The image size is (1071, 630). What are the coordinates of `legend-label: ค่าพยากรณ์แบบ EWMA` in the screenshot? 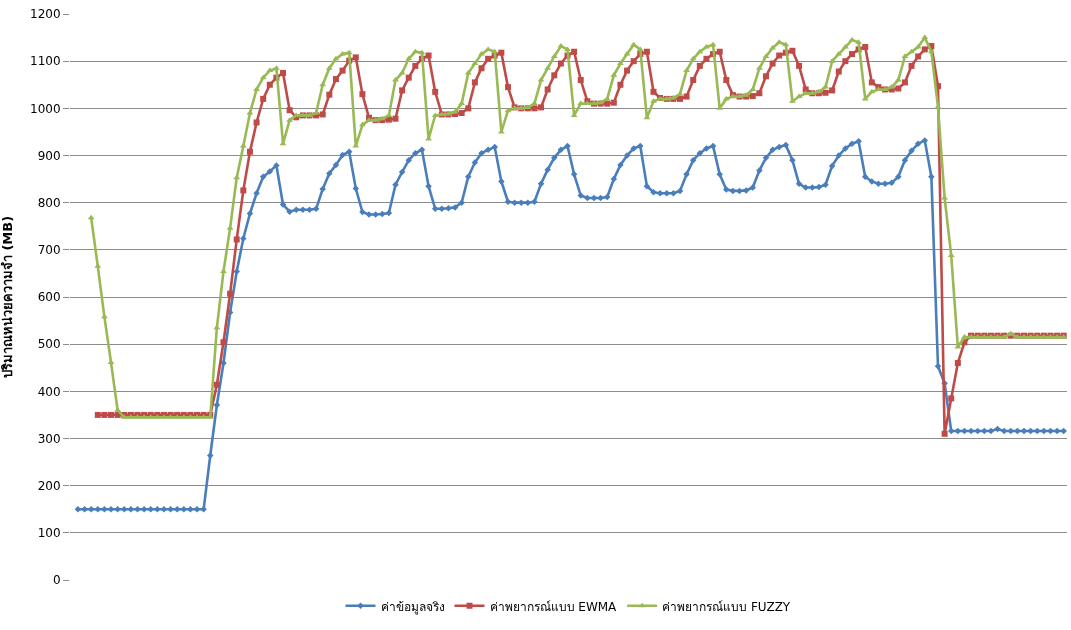 It's located at (553, 606).